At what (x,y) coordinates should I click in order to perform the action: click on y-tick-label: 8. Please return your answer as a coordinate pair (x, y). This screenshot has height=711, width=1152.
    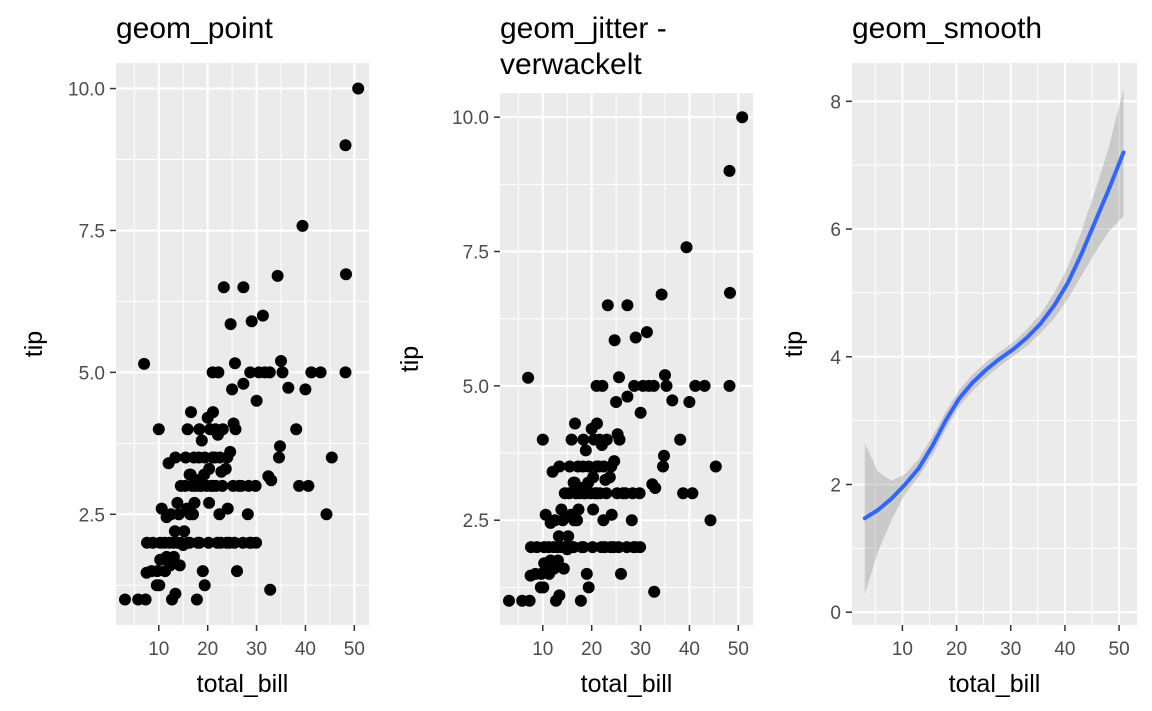
    Looking at the image, I should click on (835, 102).